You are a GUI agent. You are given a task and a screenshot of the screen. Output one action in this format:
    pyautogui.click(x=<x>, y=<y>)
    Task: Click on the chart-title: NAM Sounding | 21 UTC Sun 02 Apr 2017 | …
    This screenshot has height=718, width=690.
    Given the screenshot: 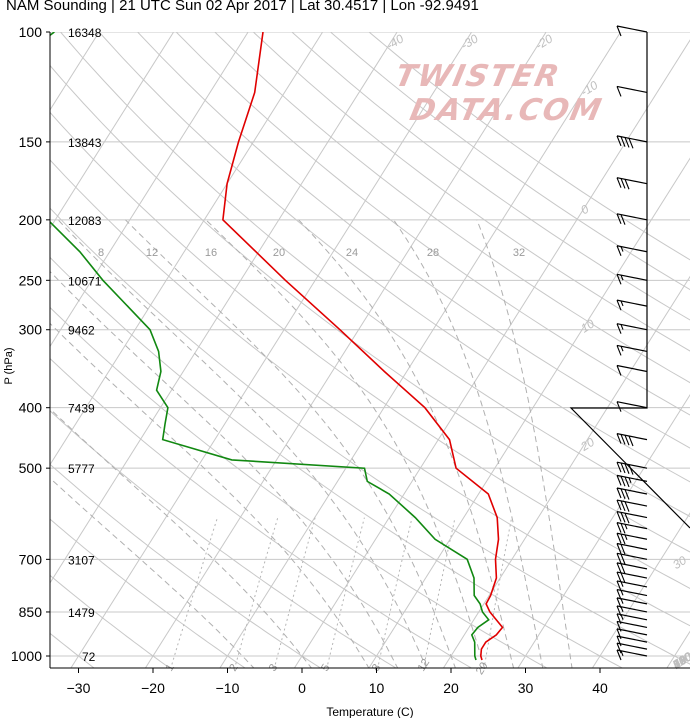 What is the action you would take?
    pyautogui.click(x=242, y=7)
    